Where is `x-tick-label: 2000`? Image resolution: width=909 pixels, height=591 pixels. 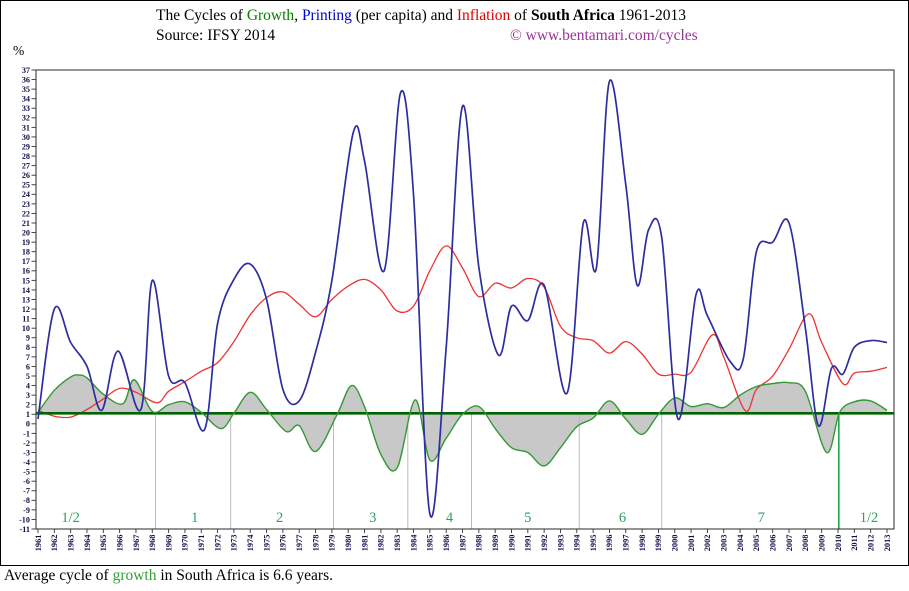 x-tick-label: 2000 is located at coordinates (675, 543).